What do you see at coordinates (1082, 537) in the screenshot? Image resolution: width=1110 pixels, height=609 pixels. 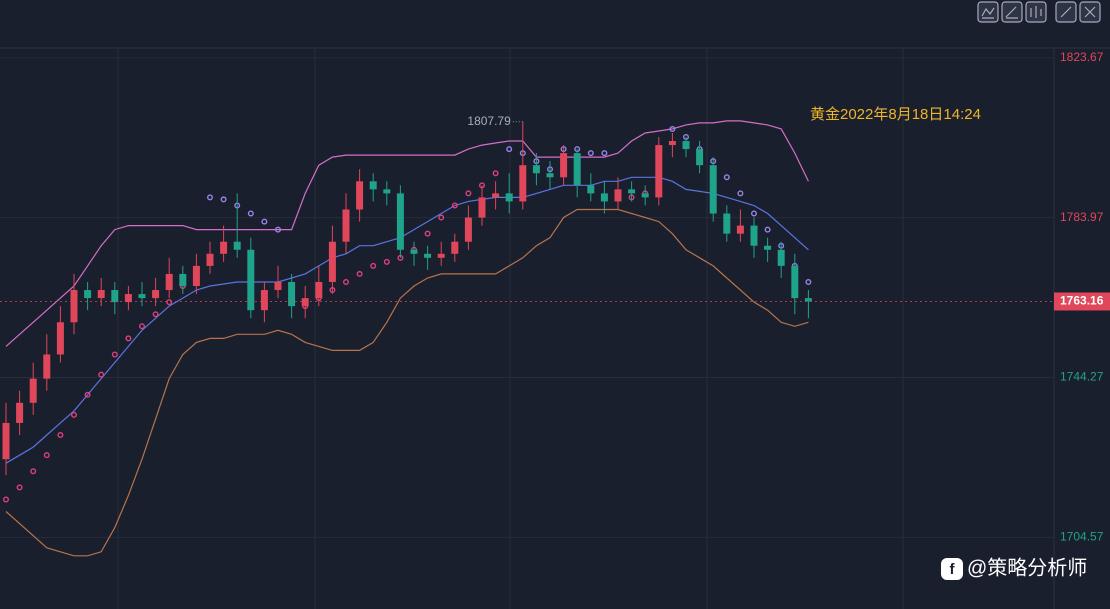 I see `y-tick-label: 1704.57` at bounding box center [1082, 537].